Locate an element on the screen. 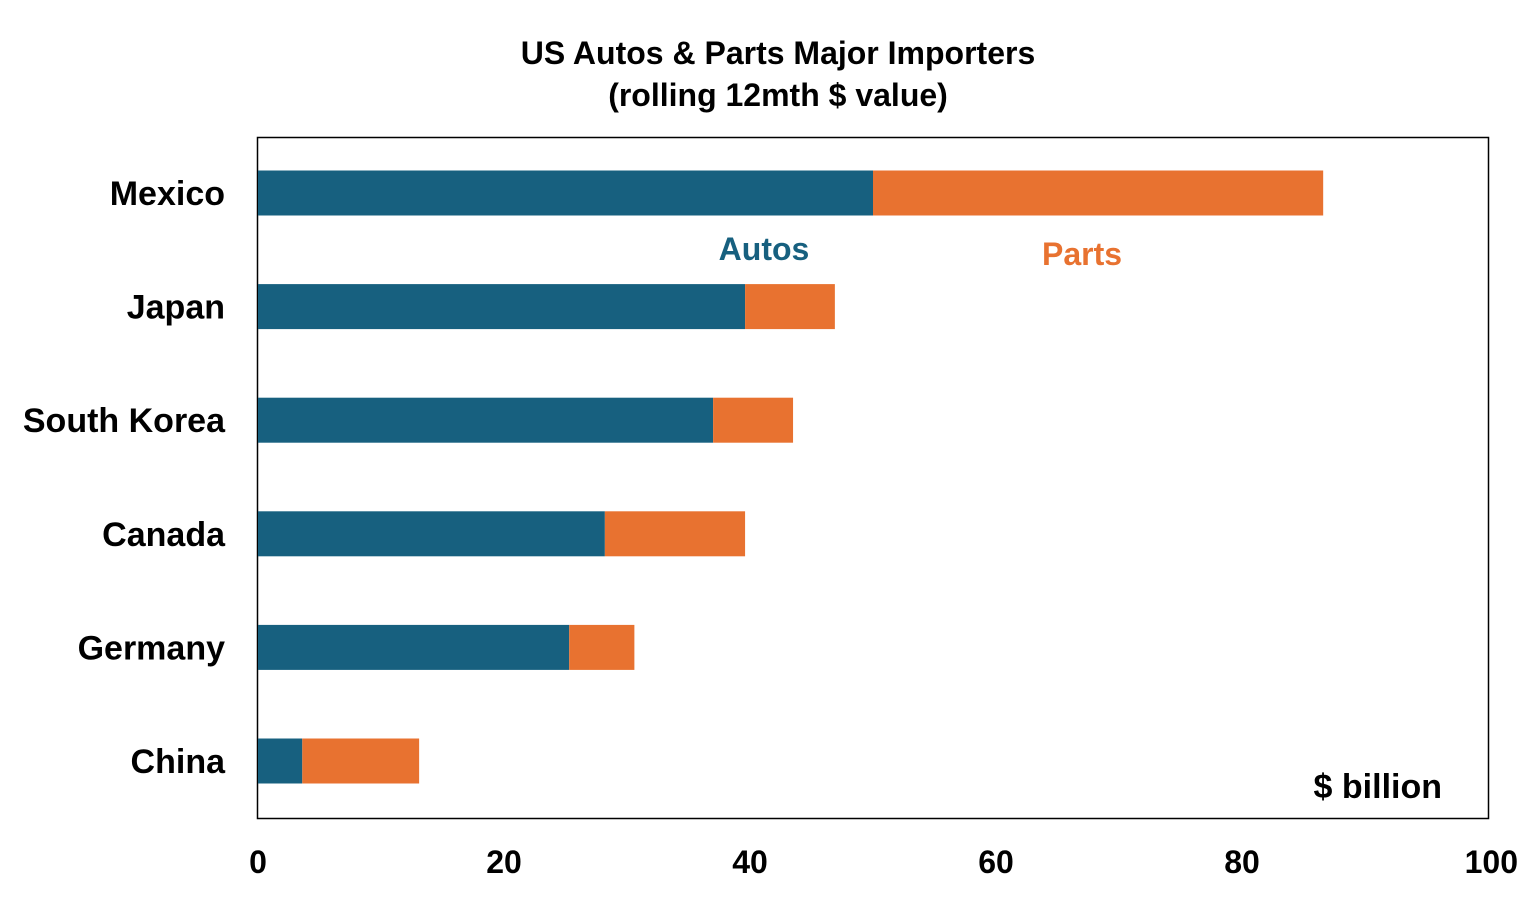 The image size is (1536, 911). bar-parts-china is located at coordinates (361, 761).